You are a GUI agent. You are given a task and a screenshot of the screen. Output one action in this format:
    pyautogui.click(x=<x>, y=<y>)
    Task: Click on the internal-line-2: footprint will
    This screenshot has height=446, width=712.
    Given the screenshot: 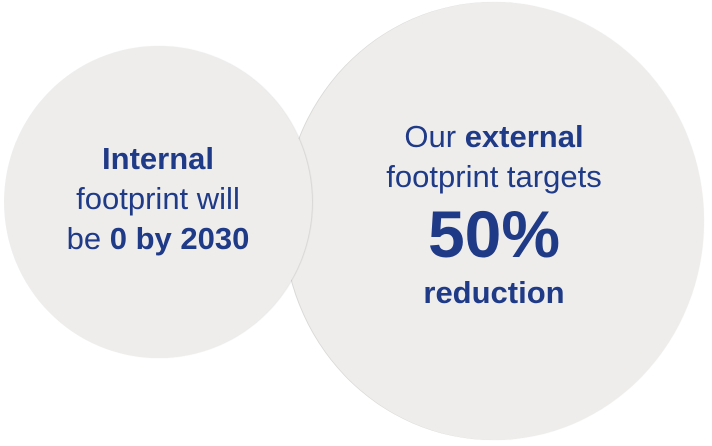 What is the action you would take?
    pyautogui.click(x=158, y=198)
    